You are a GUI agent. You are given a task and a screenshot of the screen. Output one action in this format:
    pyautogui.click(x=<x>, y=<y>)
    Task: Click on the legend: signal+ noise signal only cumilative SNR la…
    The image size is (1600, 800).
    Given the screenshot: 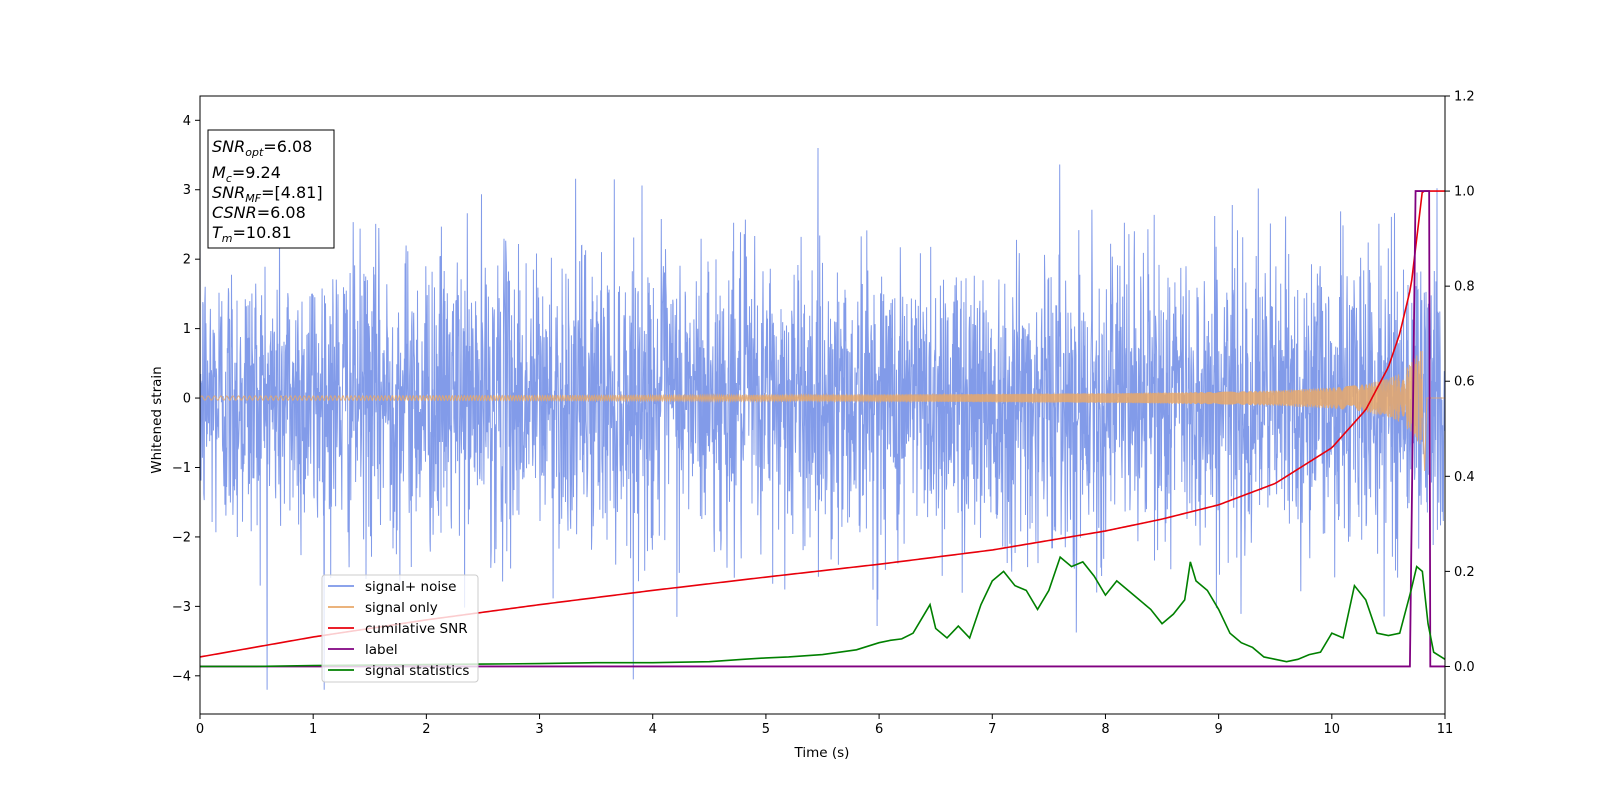 What is the action you would take?
    pyautogui.click(x=400, y=628)
    